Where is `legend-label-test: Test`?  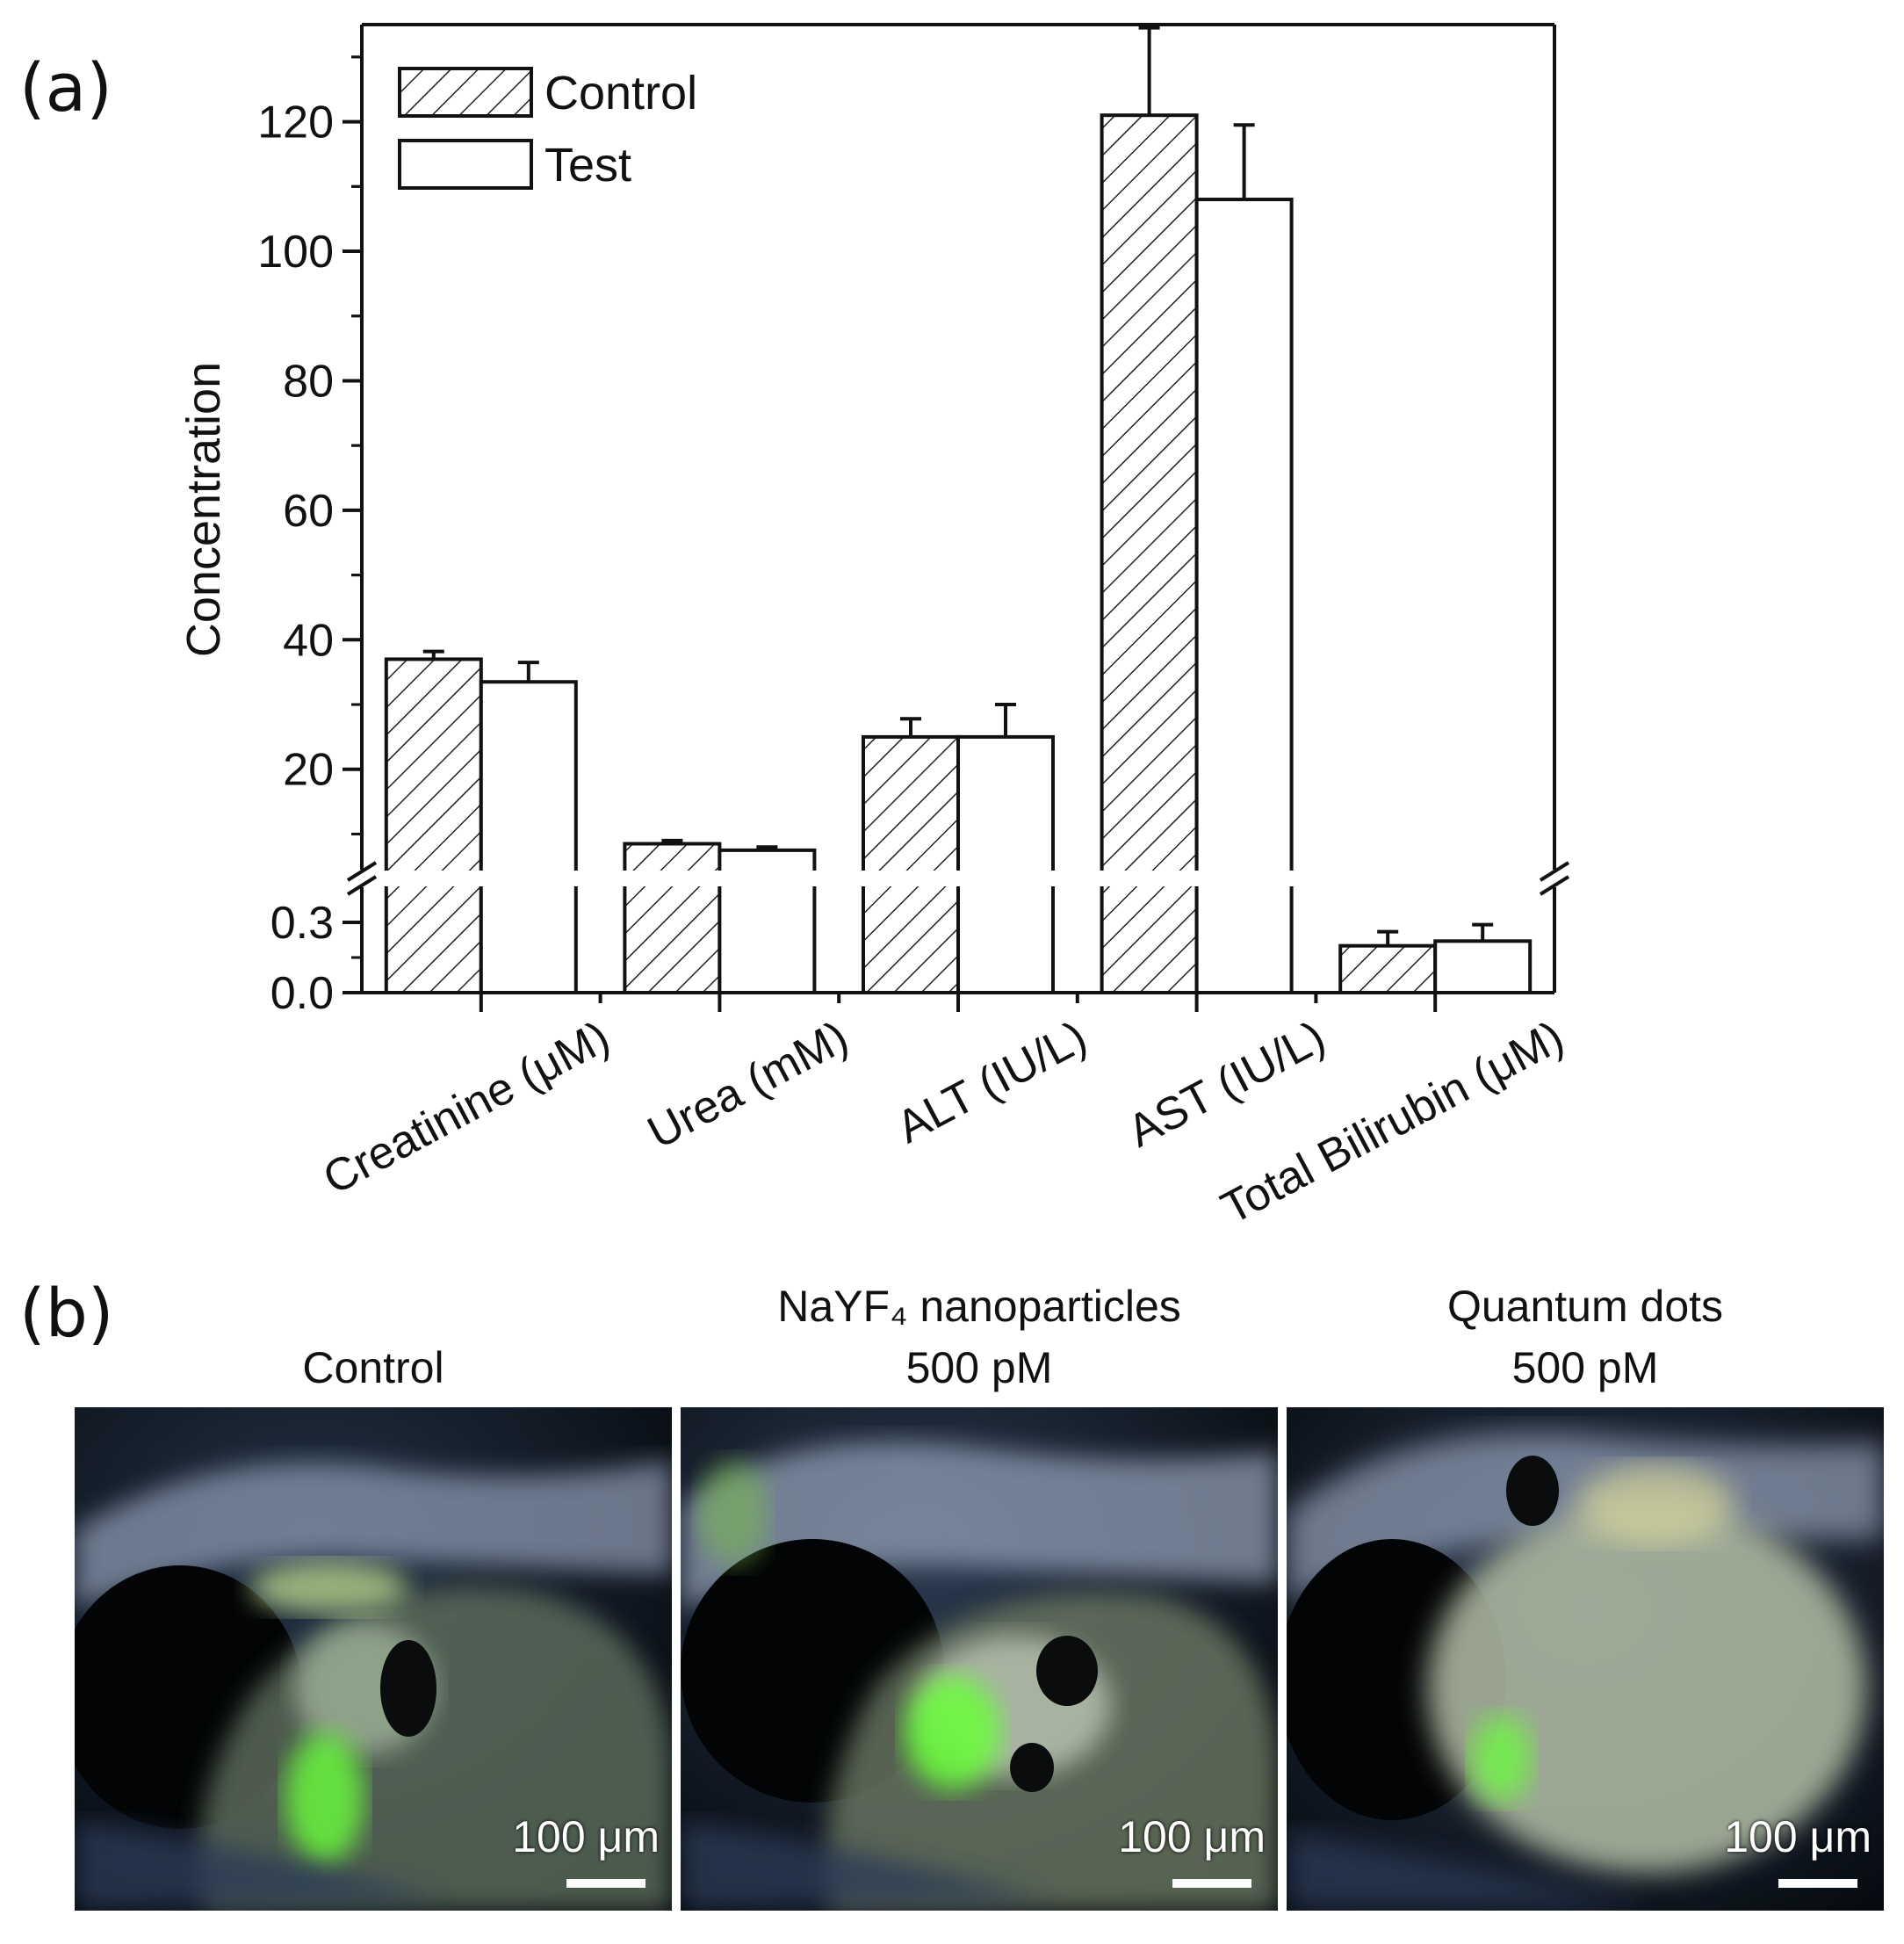
legend-label-test: Test is located at coordinates (588, 165).